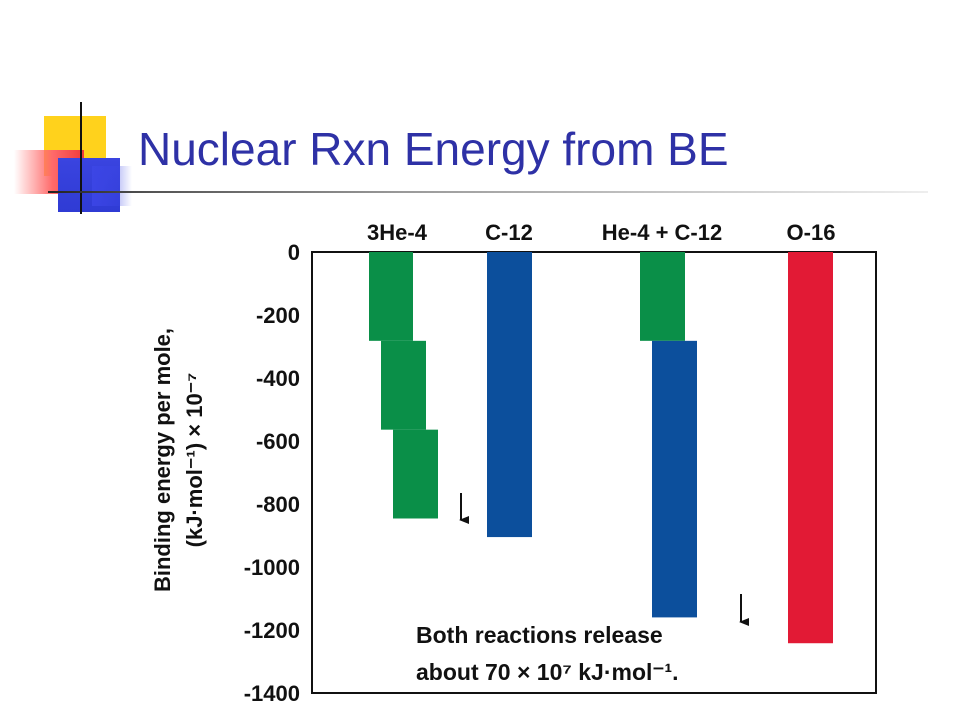 The height and width of the screenshot is (720, 960). What do you see at coordinates (278, 315) in the screenshot?
I see `y-tick-label: -200` at bounding box center [278, 315].